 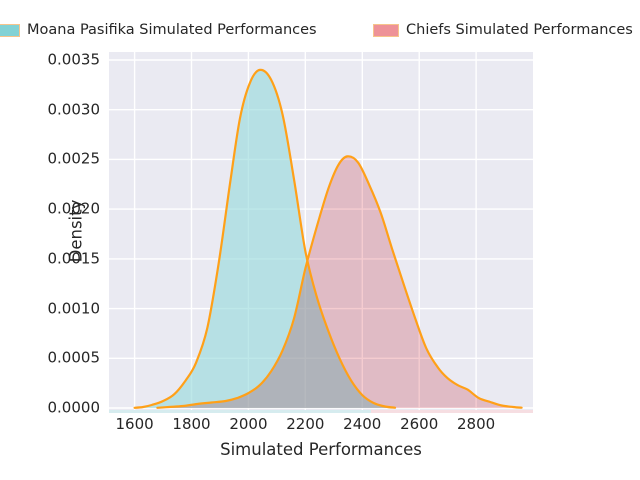 What do you see at coordinates (74, 208) in the screenshot?
I see `y-tick-label: 0.0020` at bounding box center [74, 208].